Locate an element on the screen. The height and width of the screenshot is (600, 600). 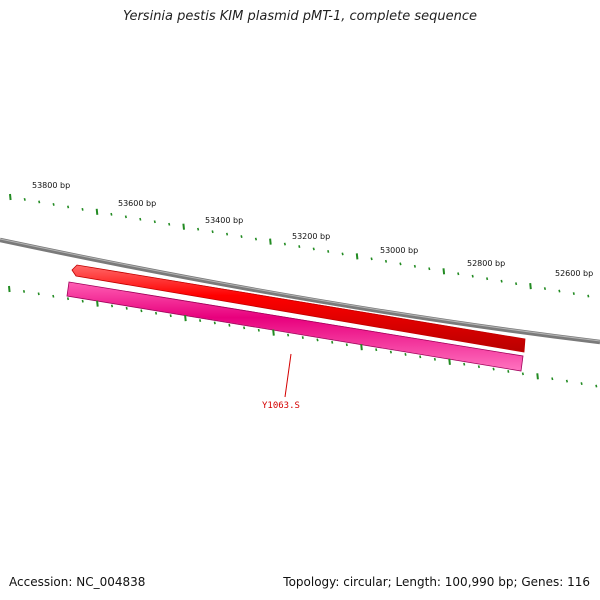
reverse-feature-bar is located at coordinates (295, 326).